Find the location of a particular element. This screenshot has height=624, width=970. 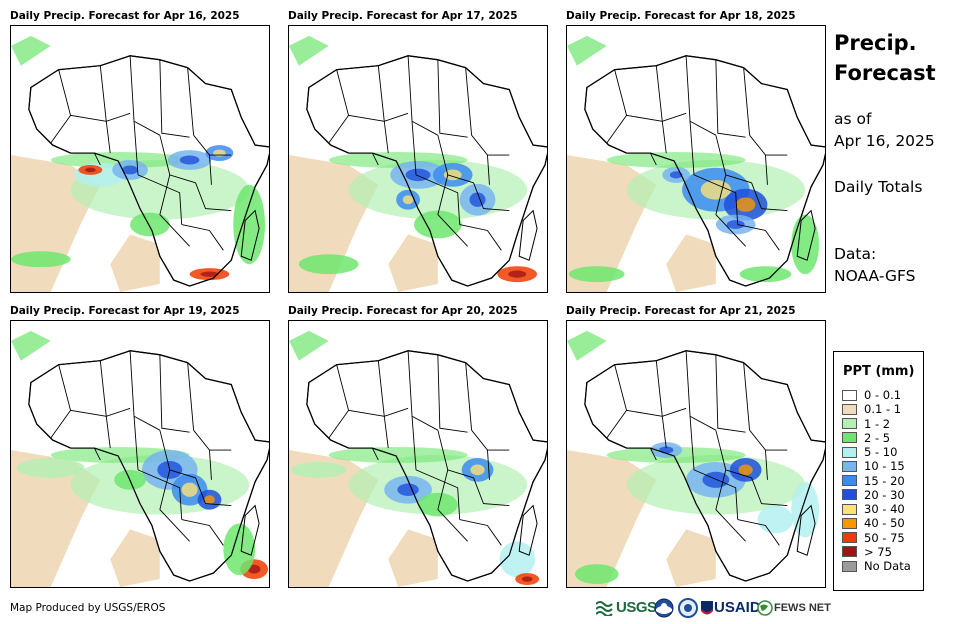

rain-band is located at coordinates (398, 455).